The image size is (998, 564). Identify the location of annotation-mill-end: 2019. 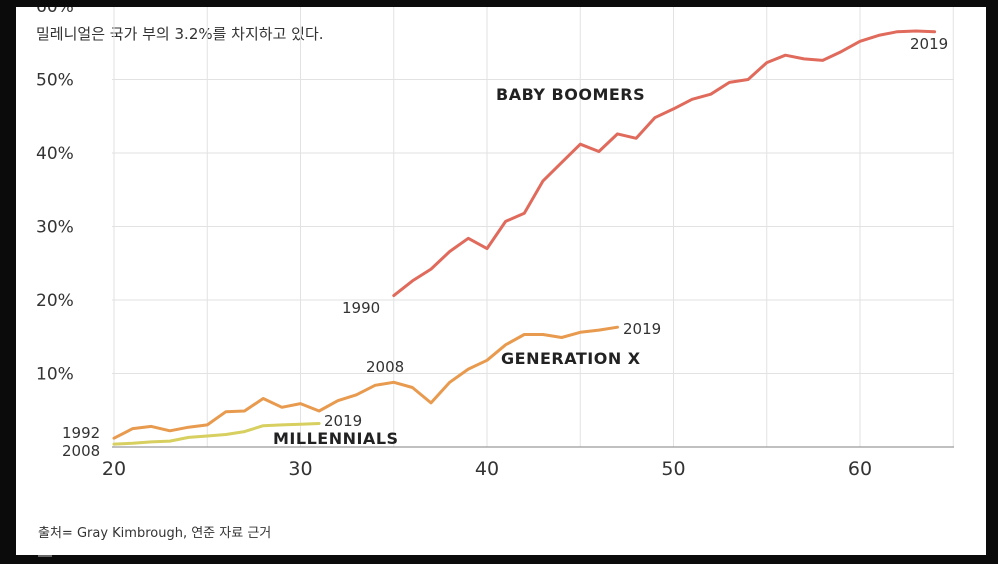
(343, 421).